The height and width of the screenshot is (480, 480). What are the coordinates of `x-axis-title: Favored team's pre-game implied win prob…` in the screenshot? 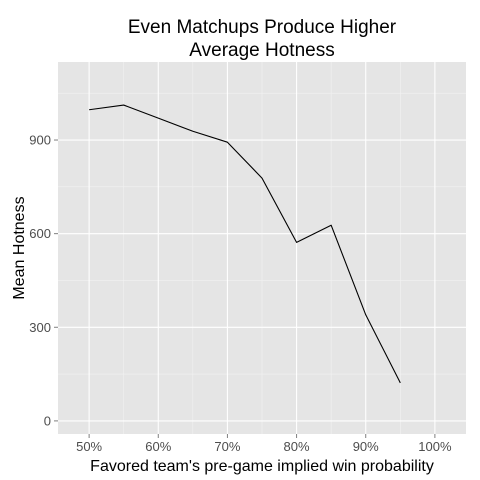 It's located at (262, 466).